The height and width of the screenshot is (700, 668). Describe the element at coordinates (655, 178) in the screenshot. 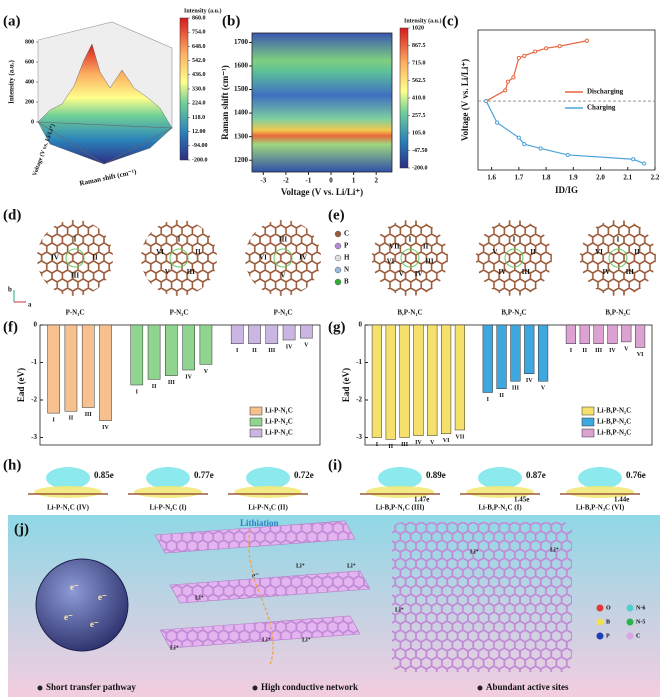

I see `x-tick-label: 2.2` at that location.